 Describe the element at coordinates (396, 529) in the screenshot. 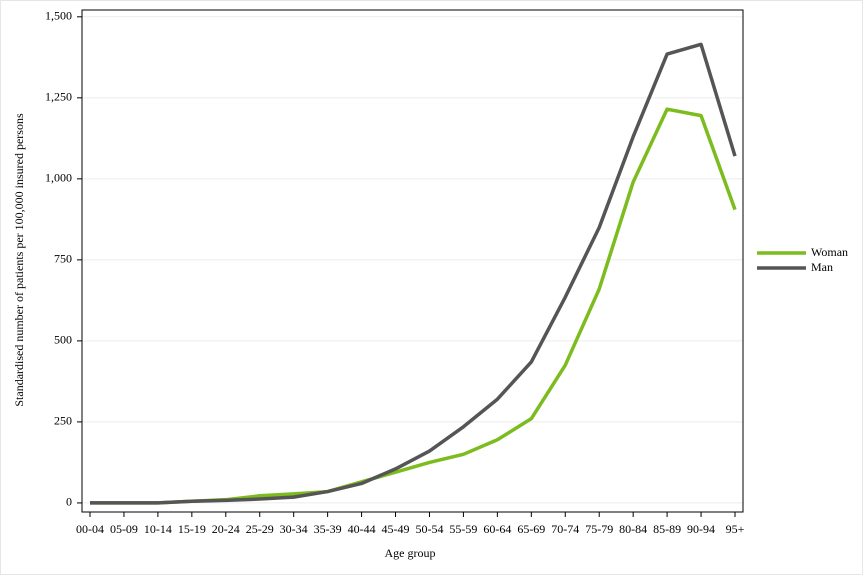

I see `x-tick-label: 45-49` at that location.